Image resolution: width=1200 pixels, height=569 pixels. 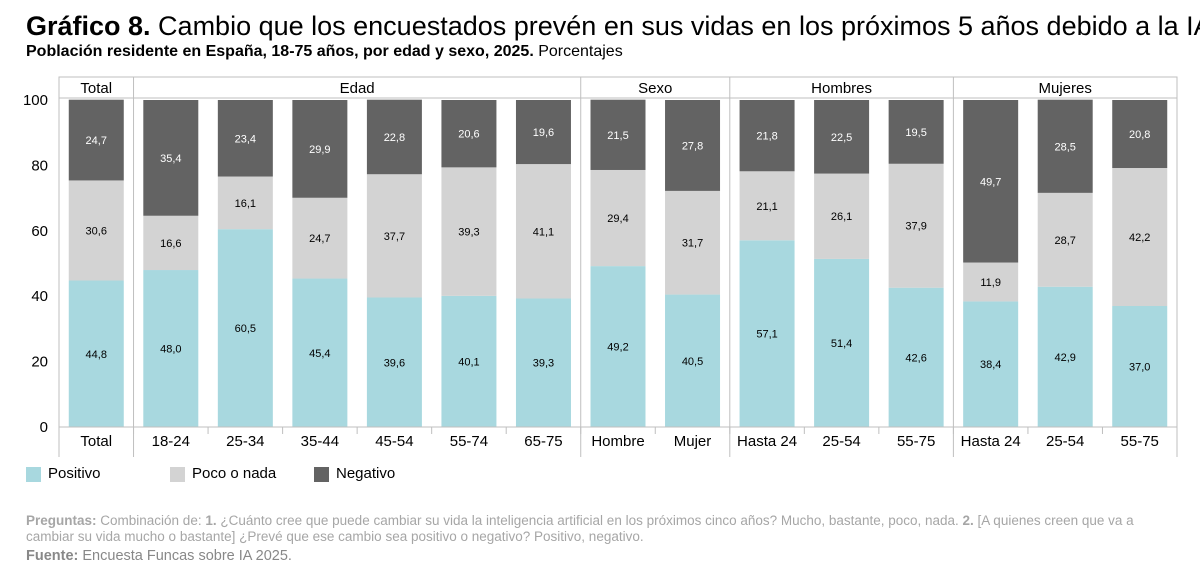 I want to click on group-header-frame, so click(x=618, y=87).